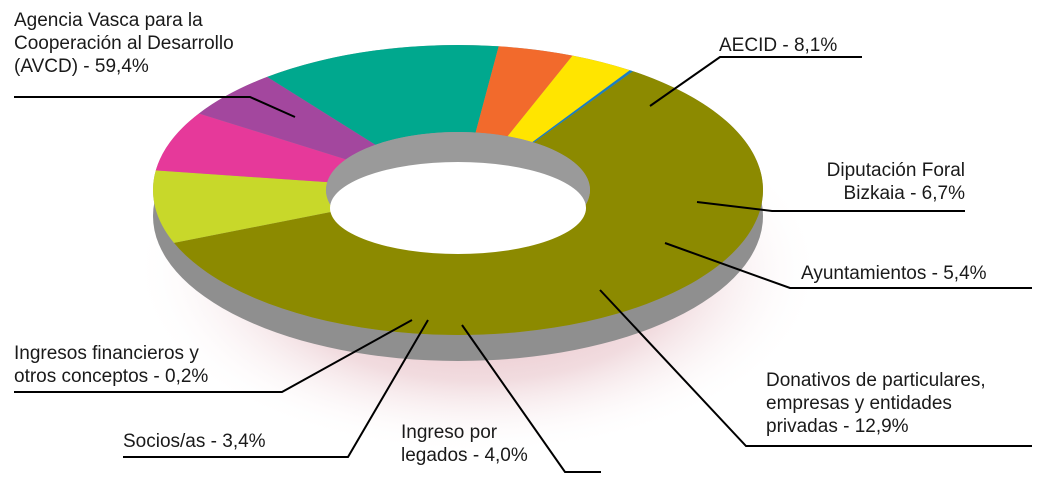 The width and height of the screenshot is (1040, 477). Describe the element at coordinates (458, 208) in the screenshot. I see `hole` at that location.